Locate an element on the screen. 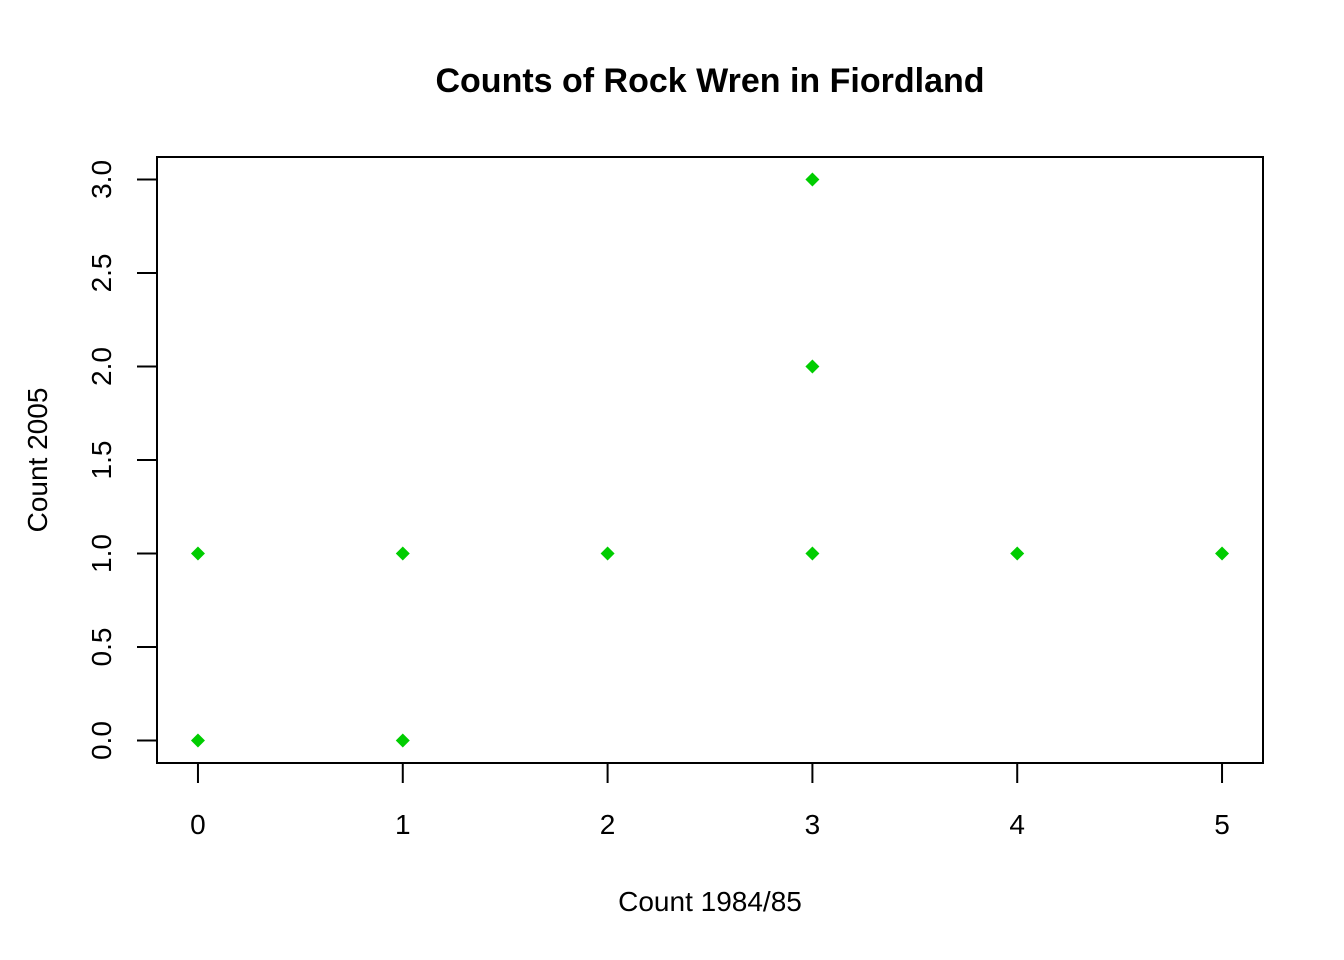  y-axis: 0.0 0.5 1.0 1.5 2.0 2.5 3.0 is located at coordinates (122, 460).